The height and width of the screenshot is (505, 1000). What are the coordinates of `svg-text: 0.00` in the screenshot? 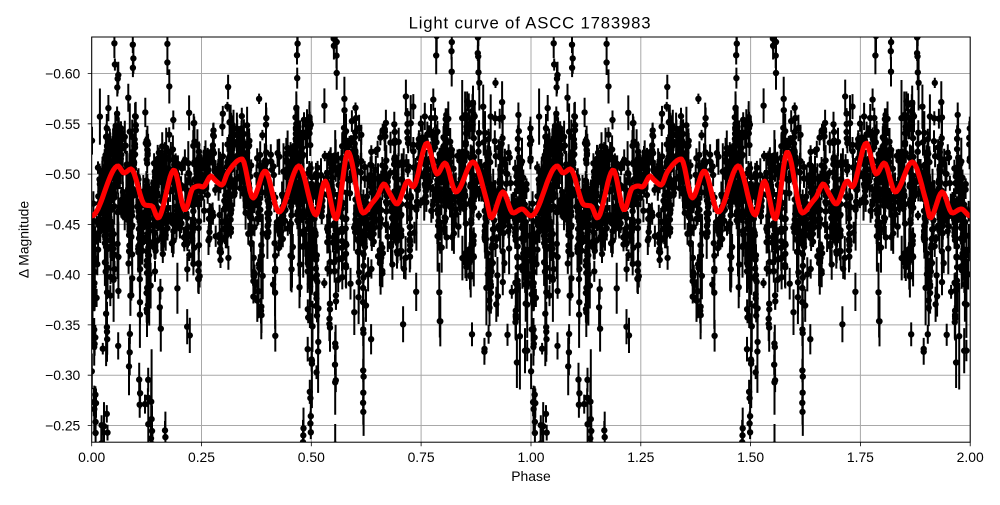 It's located at (91, 457).